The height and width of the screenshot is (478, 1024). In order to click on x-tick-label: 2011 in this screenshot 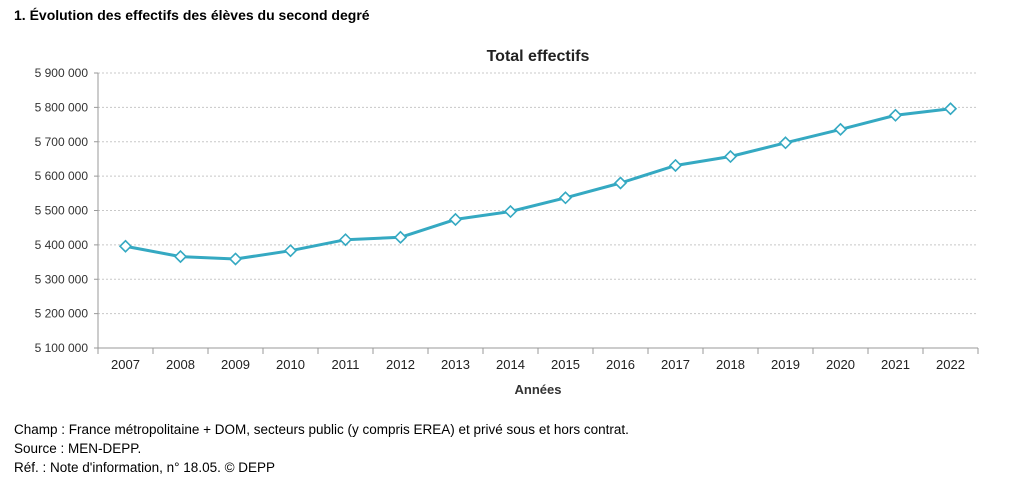, I will do `click(346, 364)`.